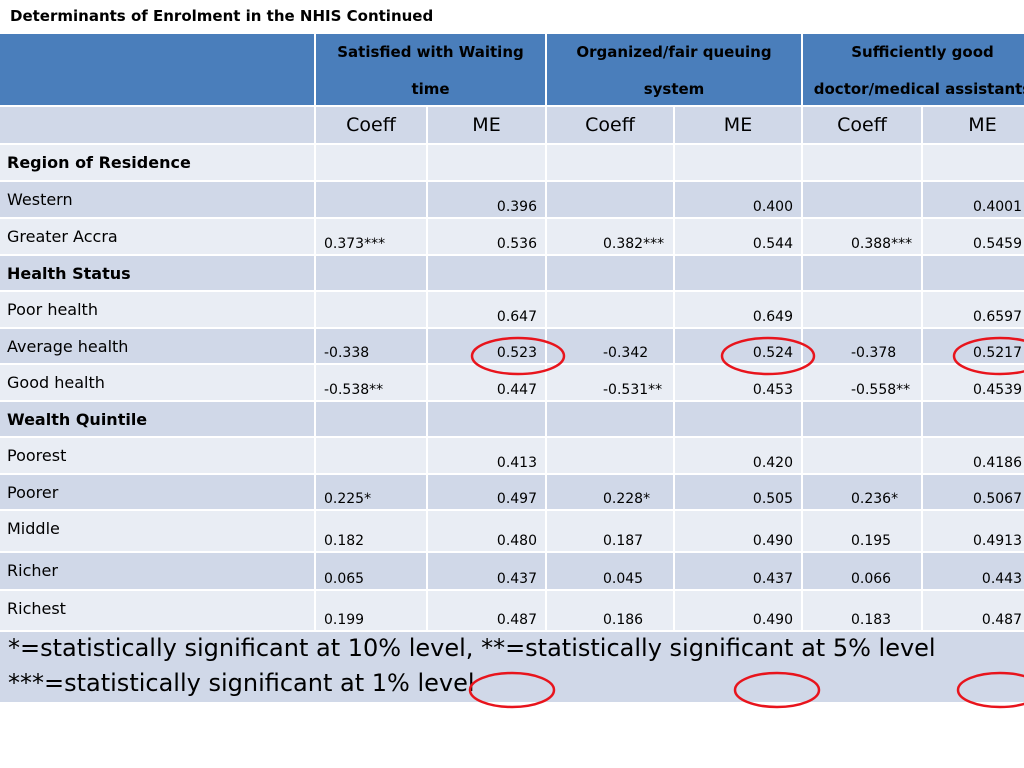 The image size is (1024, 768). I want to click on group-header-line: doctor/medical assistants, so click(918, 89).